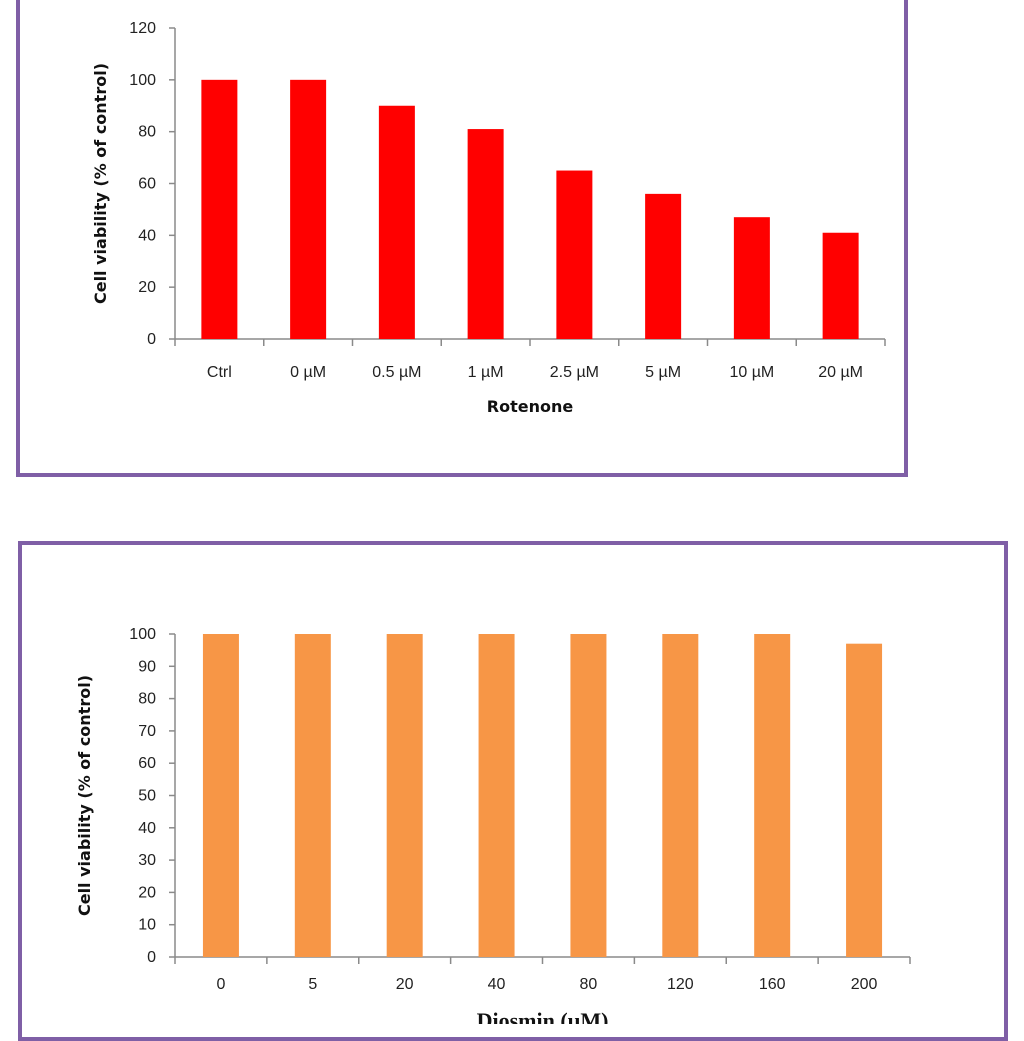 Image resolution: width=1024 pixels, height=1041 pixels. What do you see at coordinates (405, 984) in the screenshot?
I see `x-tick-label: 20` at bounding box center [405, 984].